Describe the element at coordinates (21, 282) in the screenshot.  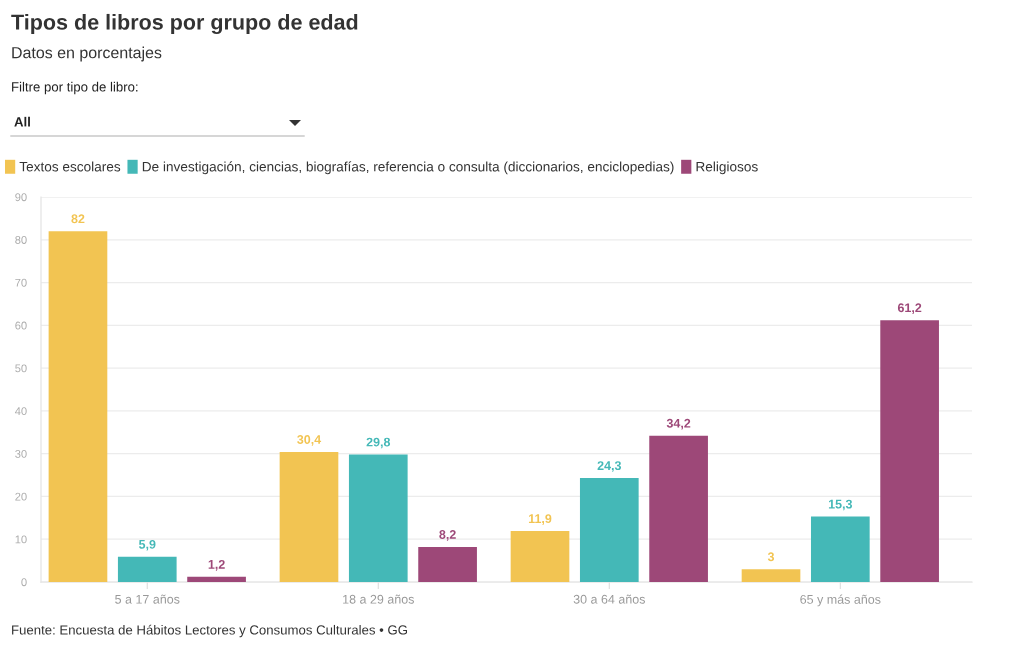
I see `y-tick-label: 70` at that location.